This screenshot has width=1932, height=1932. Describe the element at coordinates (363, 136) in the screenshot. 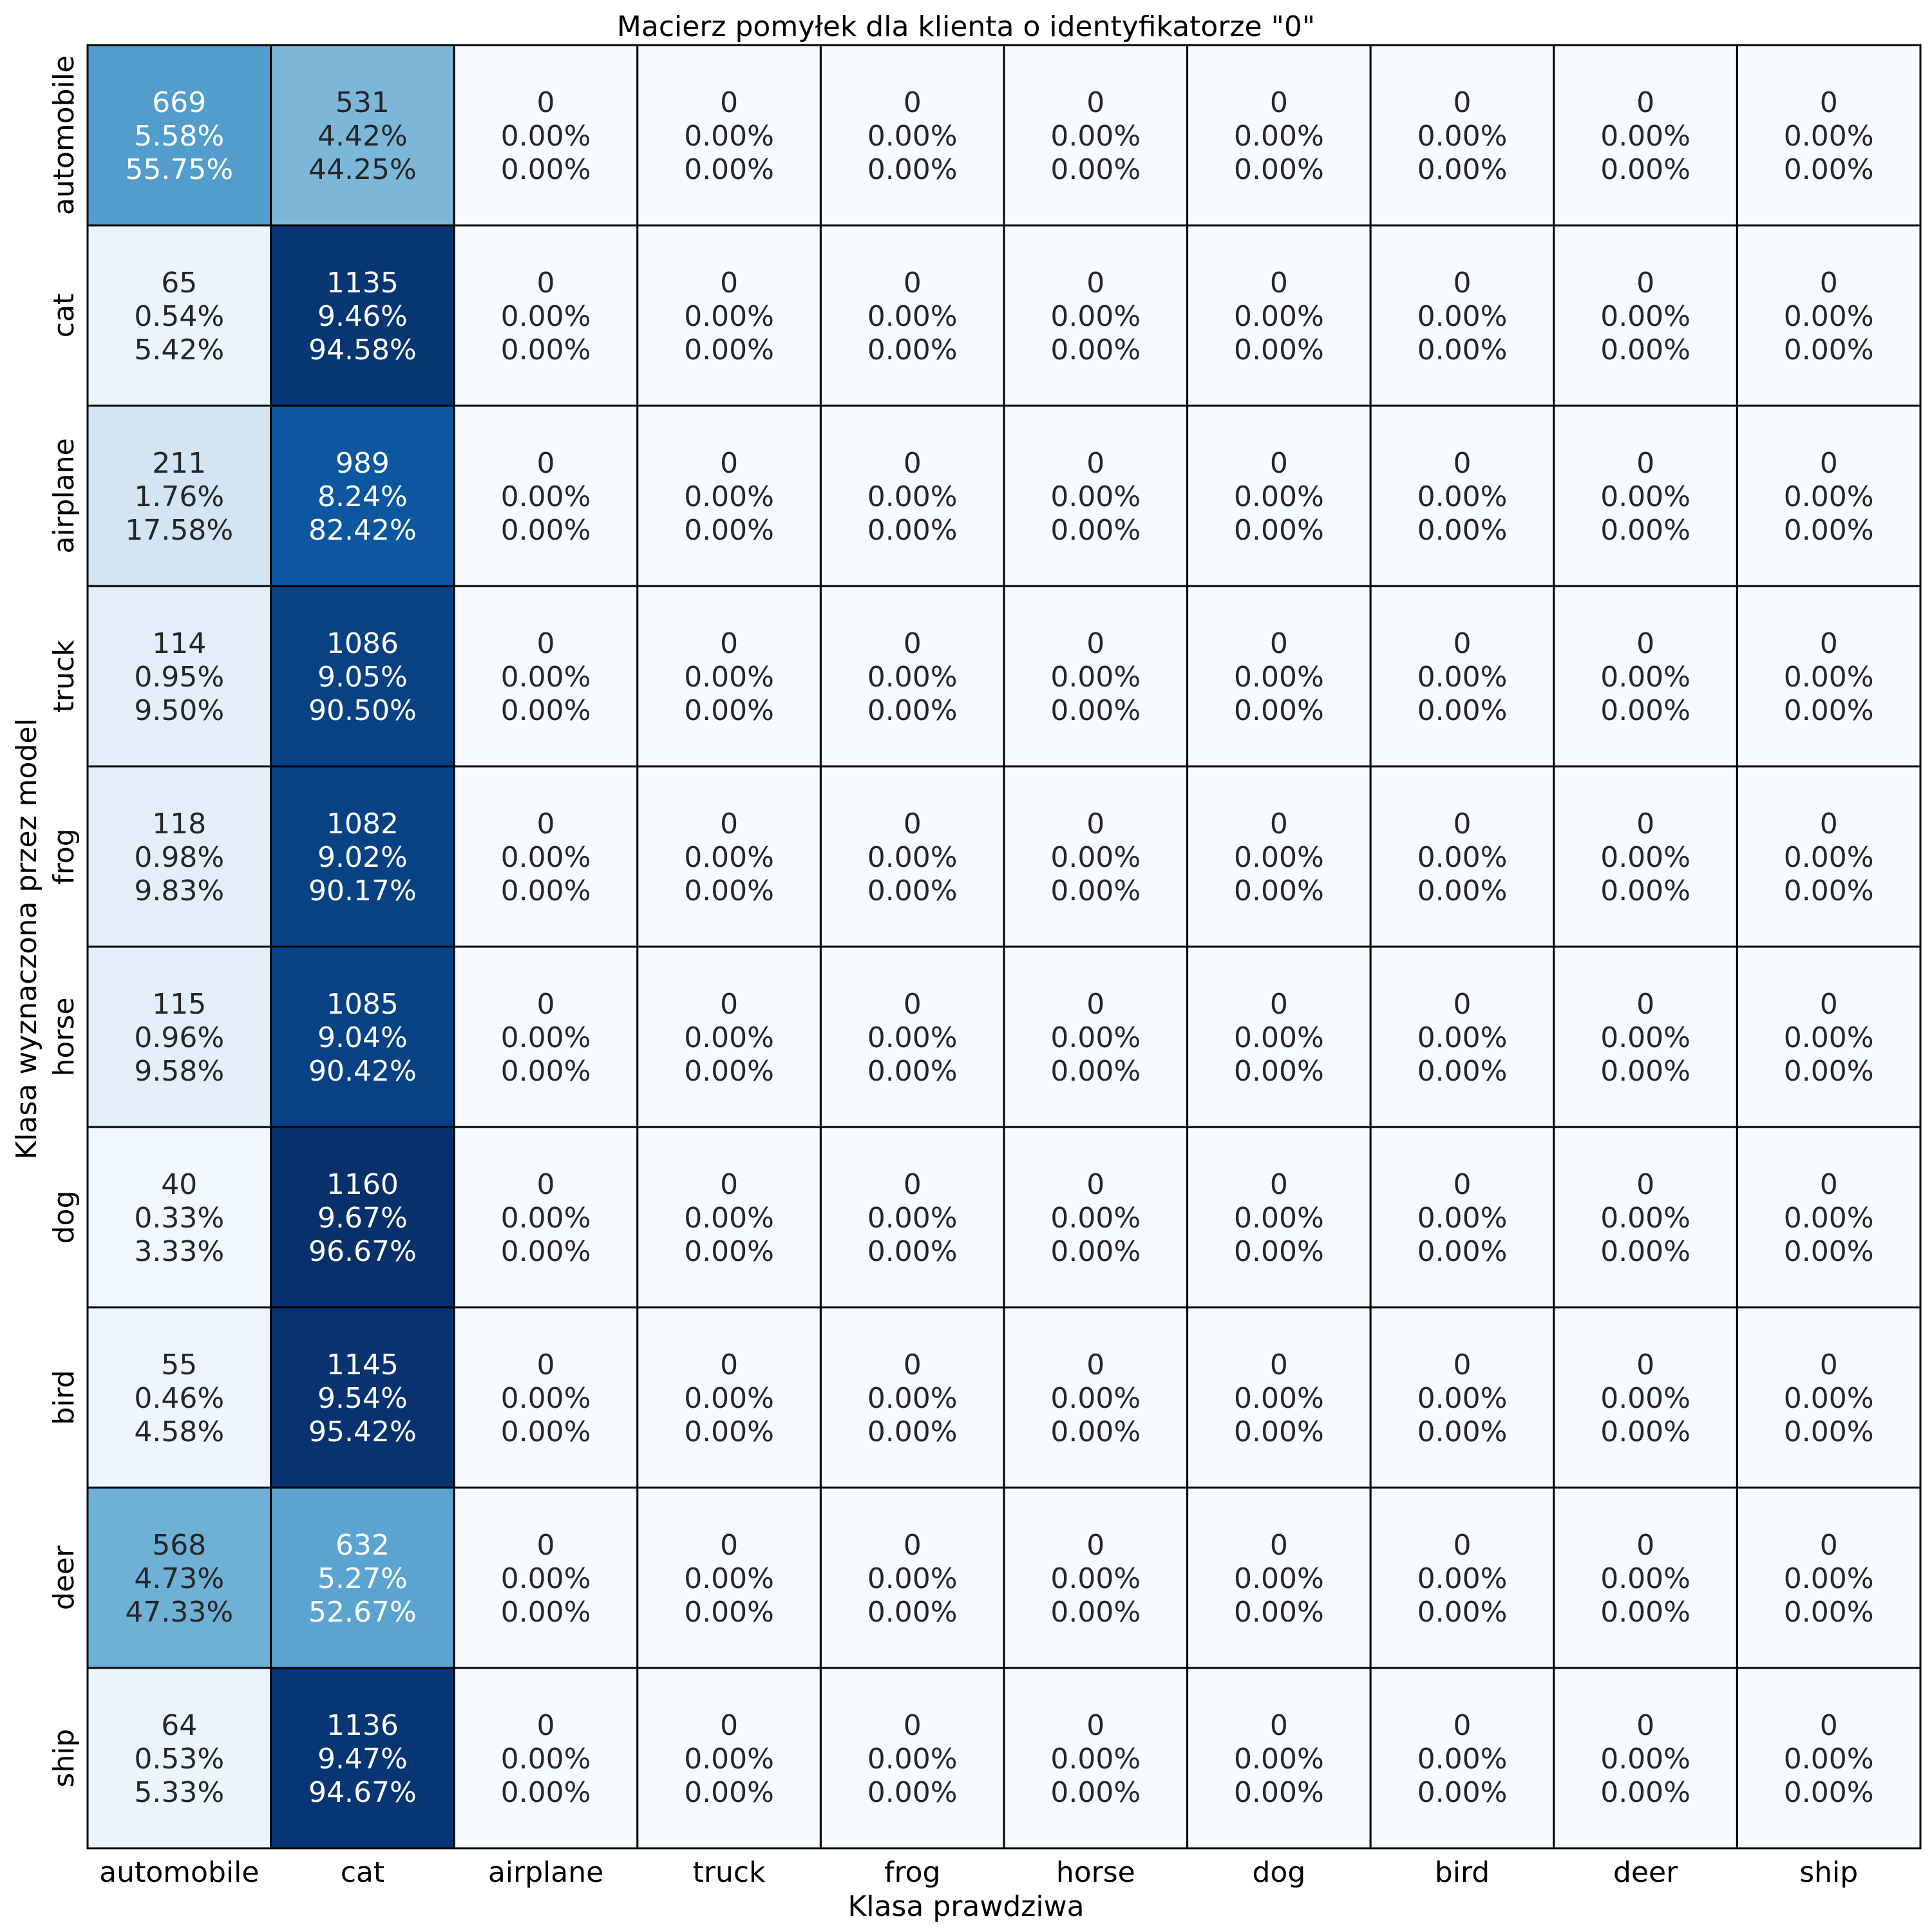

I see `cell-value-label: 531 4.42% 44.25%` at that location.